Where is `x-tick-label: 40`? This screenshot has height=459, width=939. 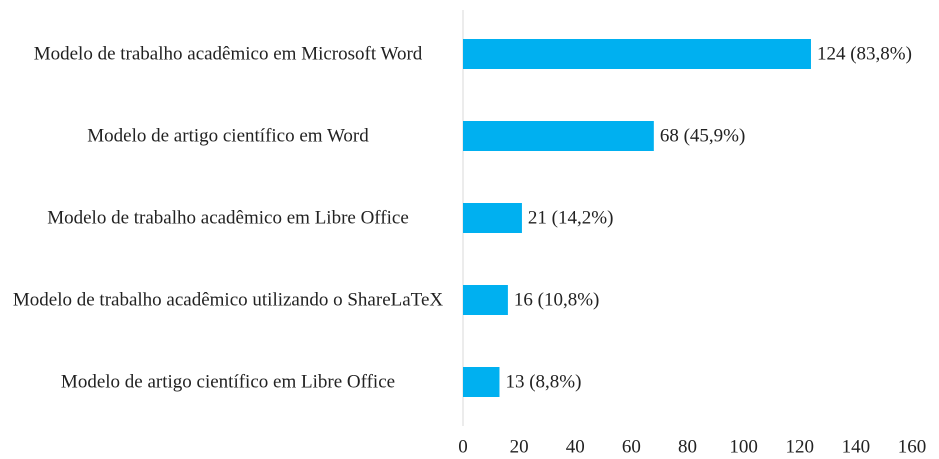
x-tick-label: 40 is located at coordinates (575, 446).